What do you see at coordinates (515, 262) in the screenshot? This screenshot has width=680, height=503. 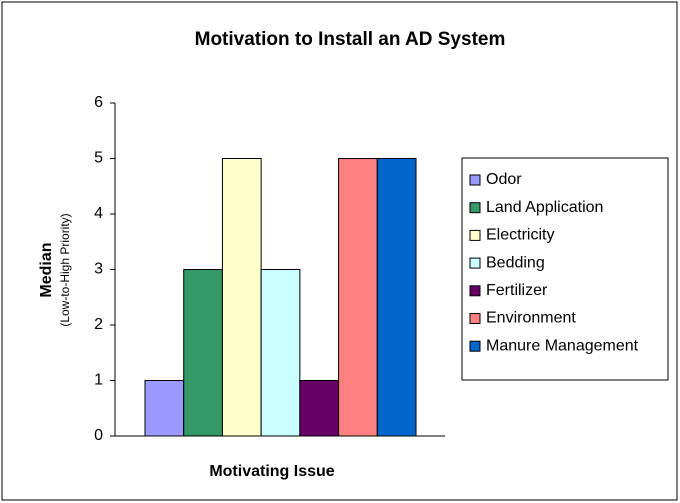 I see `legend-label: Bedding` at bounding box center [515, 262].